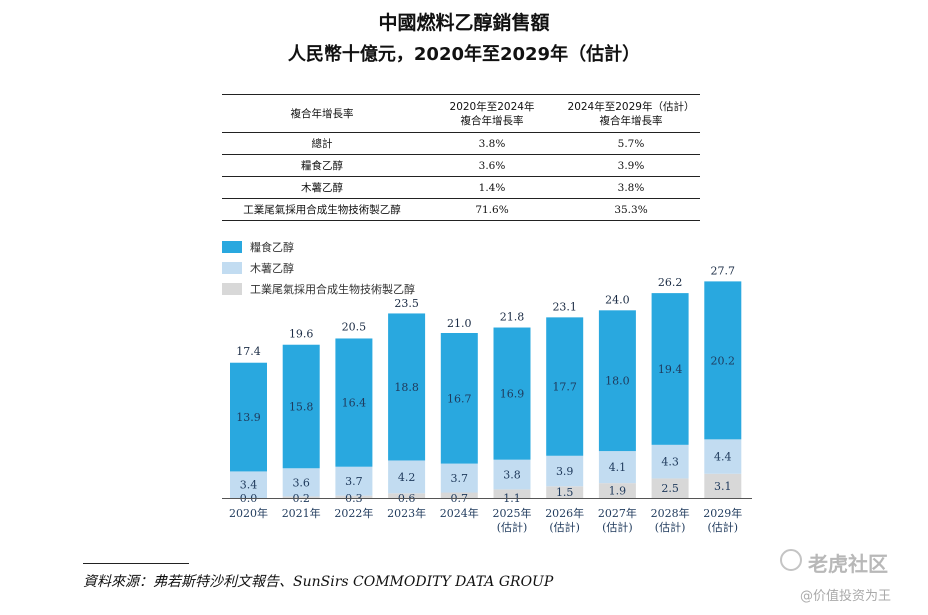 The height and width of the screenshot is (615, 928). Describe the element at coordinates (248, 513) in the screenshot. I see `x-tick-label: 2020年` at that location.